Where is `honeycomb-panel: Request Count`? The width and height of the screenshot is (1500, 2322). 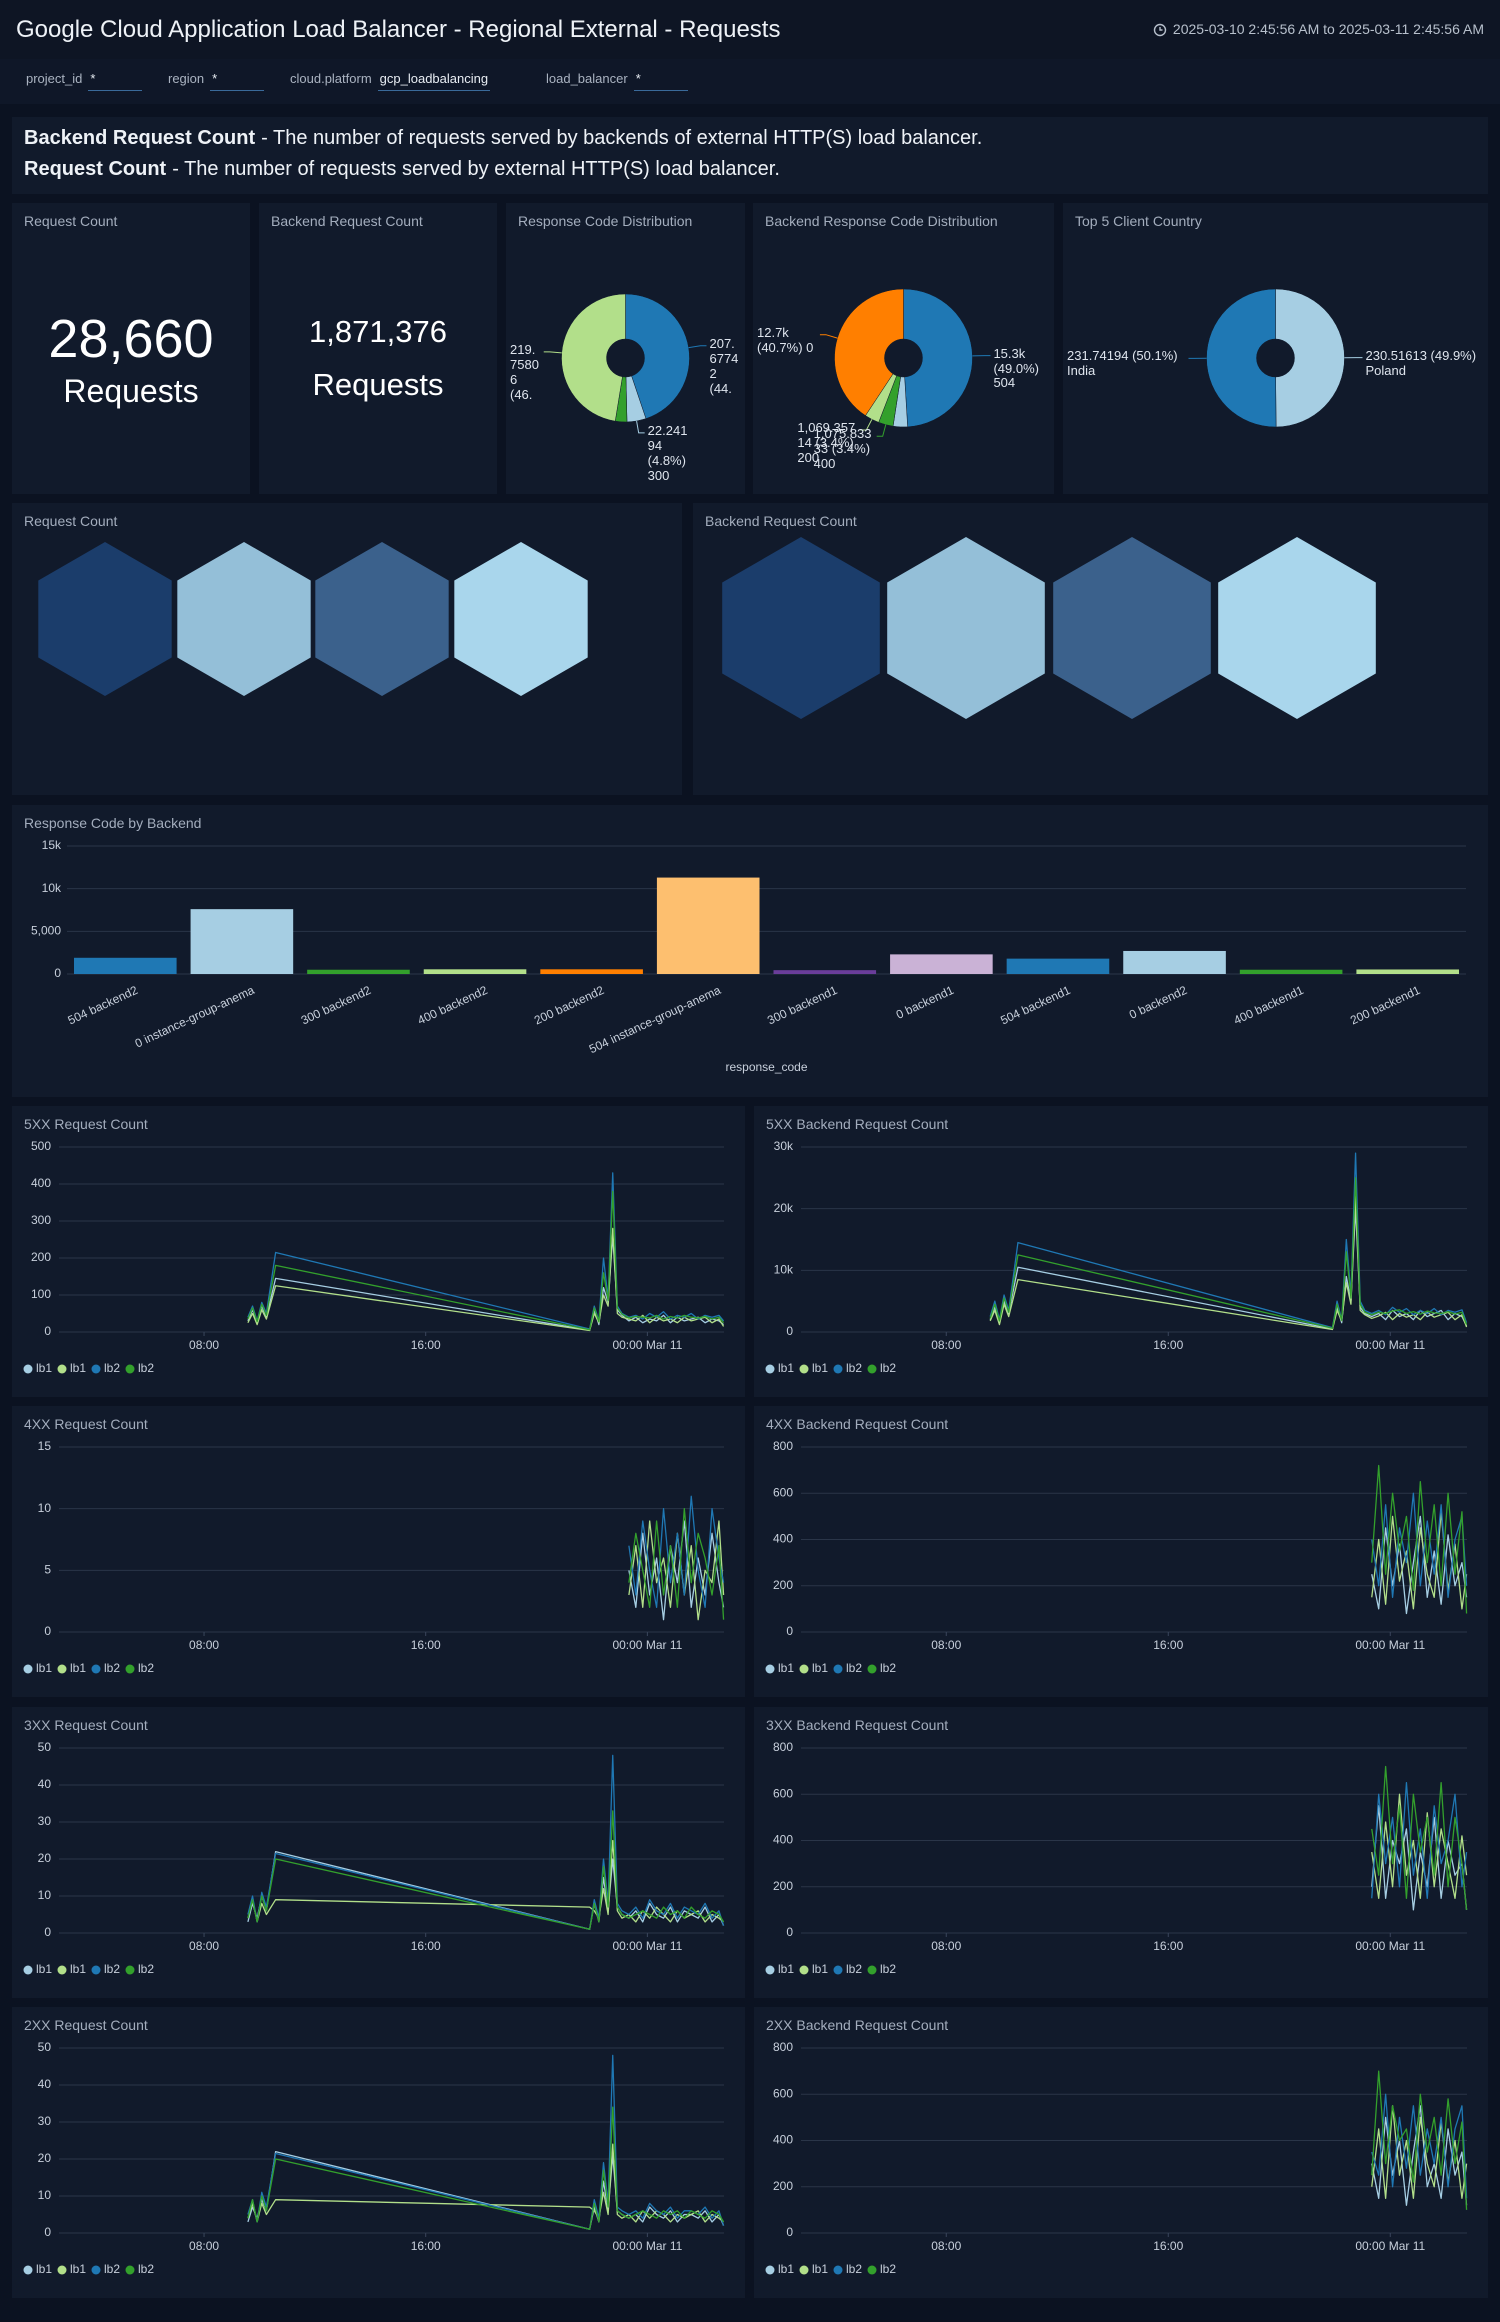
honeycomb-panel: Request Count is located at coordinates (347, 649).